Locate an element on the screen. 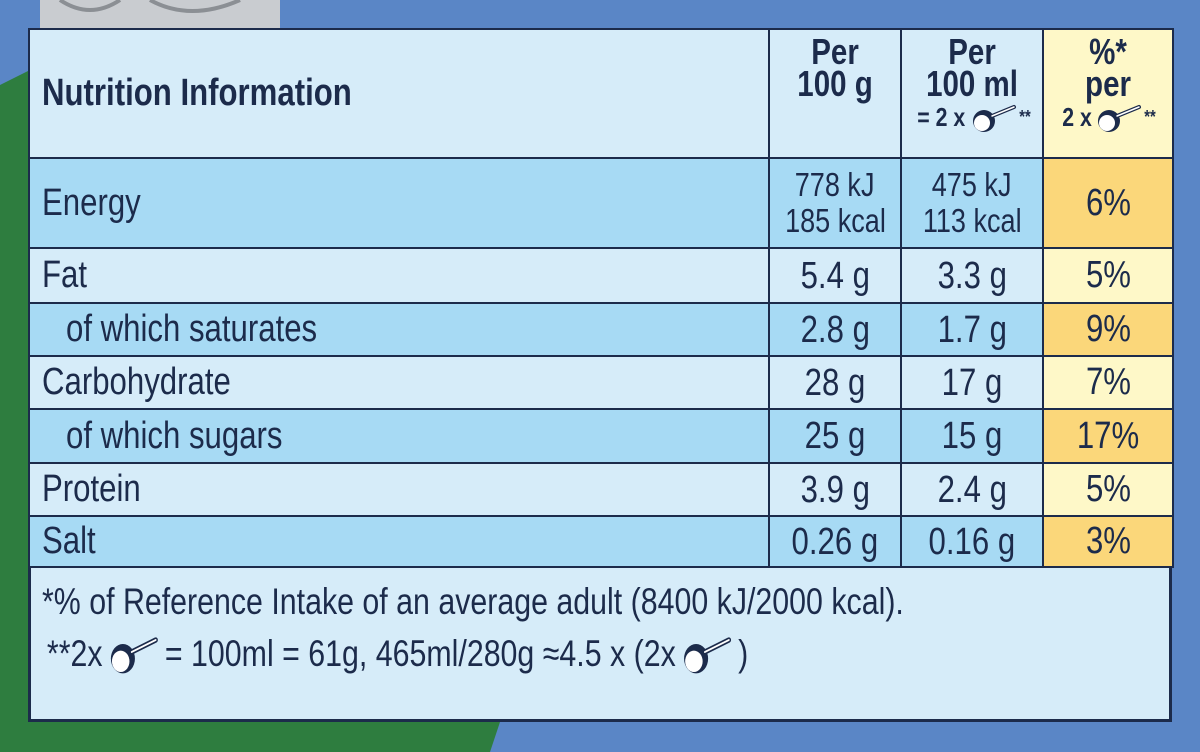  value-line: 25 g is located at coordinates (835, 436).